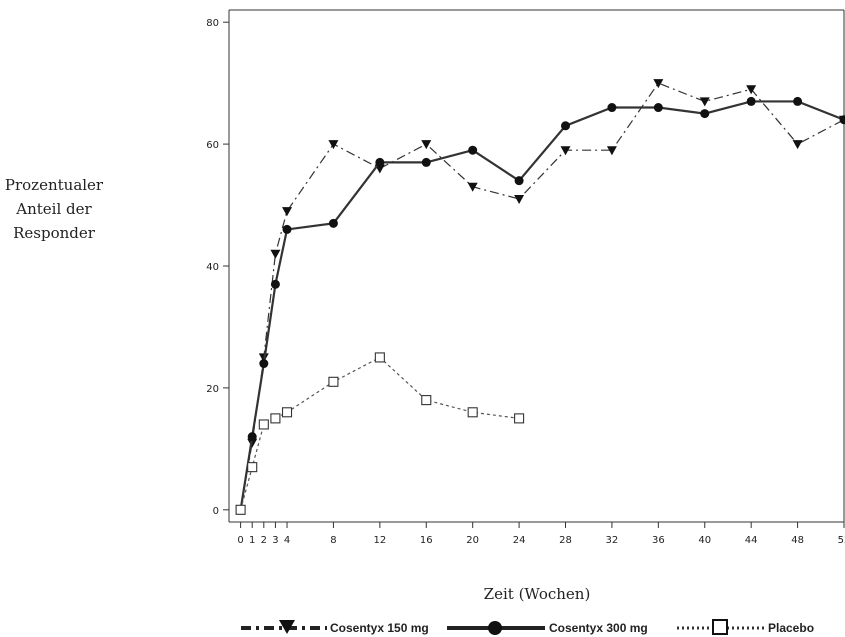  I want to click on legend-item-cosentyx-150: Cosentyx 150 mg, so click(335, 627).